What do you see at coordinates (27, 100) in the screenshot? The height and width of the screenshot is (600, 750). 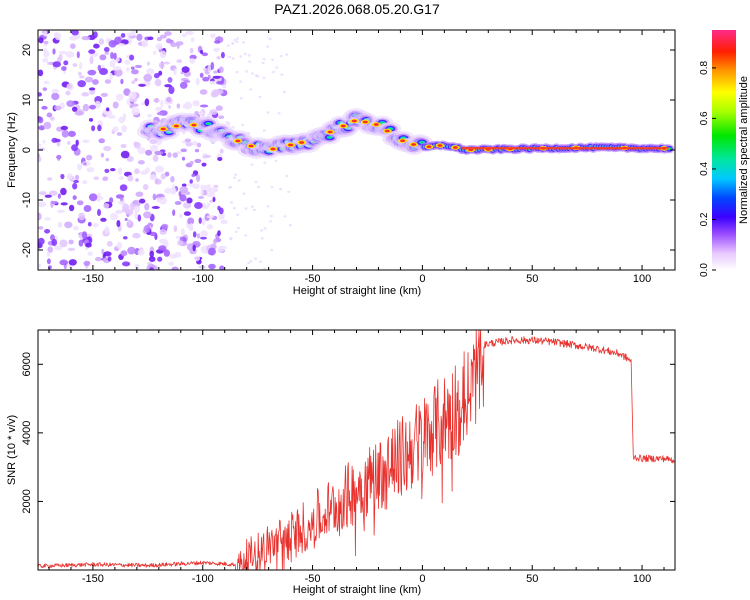 I see `y-tick-label: 10` at bounding box center [27, 100].